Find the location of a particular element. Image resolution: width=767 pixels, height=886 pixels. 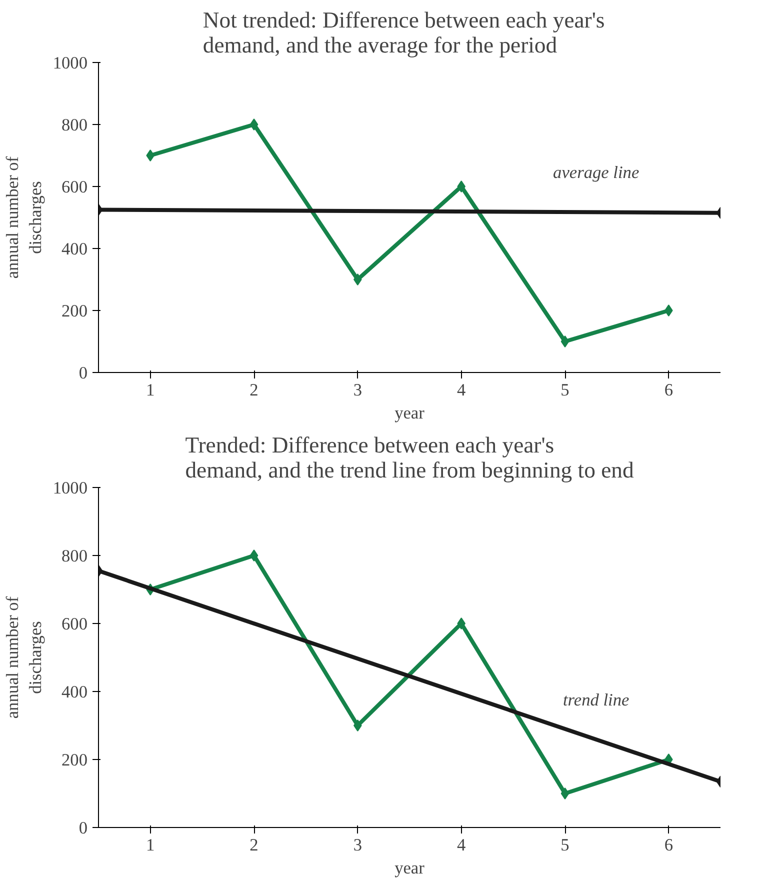

annotation: average line is located at coordinates (596, 172).